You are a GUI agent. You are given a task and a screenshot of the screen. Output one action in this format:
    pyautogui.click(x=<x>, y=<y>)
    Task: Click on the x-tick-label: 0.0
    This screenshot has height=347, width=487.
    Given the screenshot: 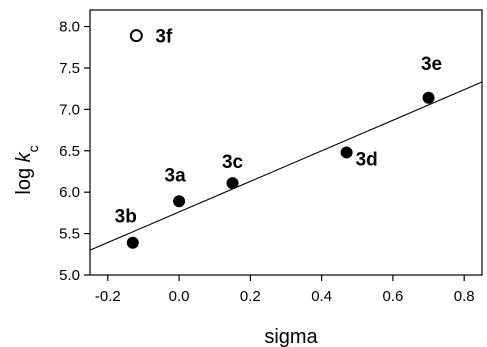 What is the action you would take?
    pyautogui.click(x=179, y=296)
    